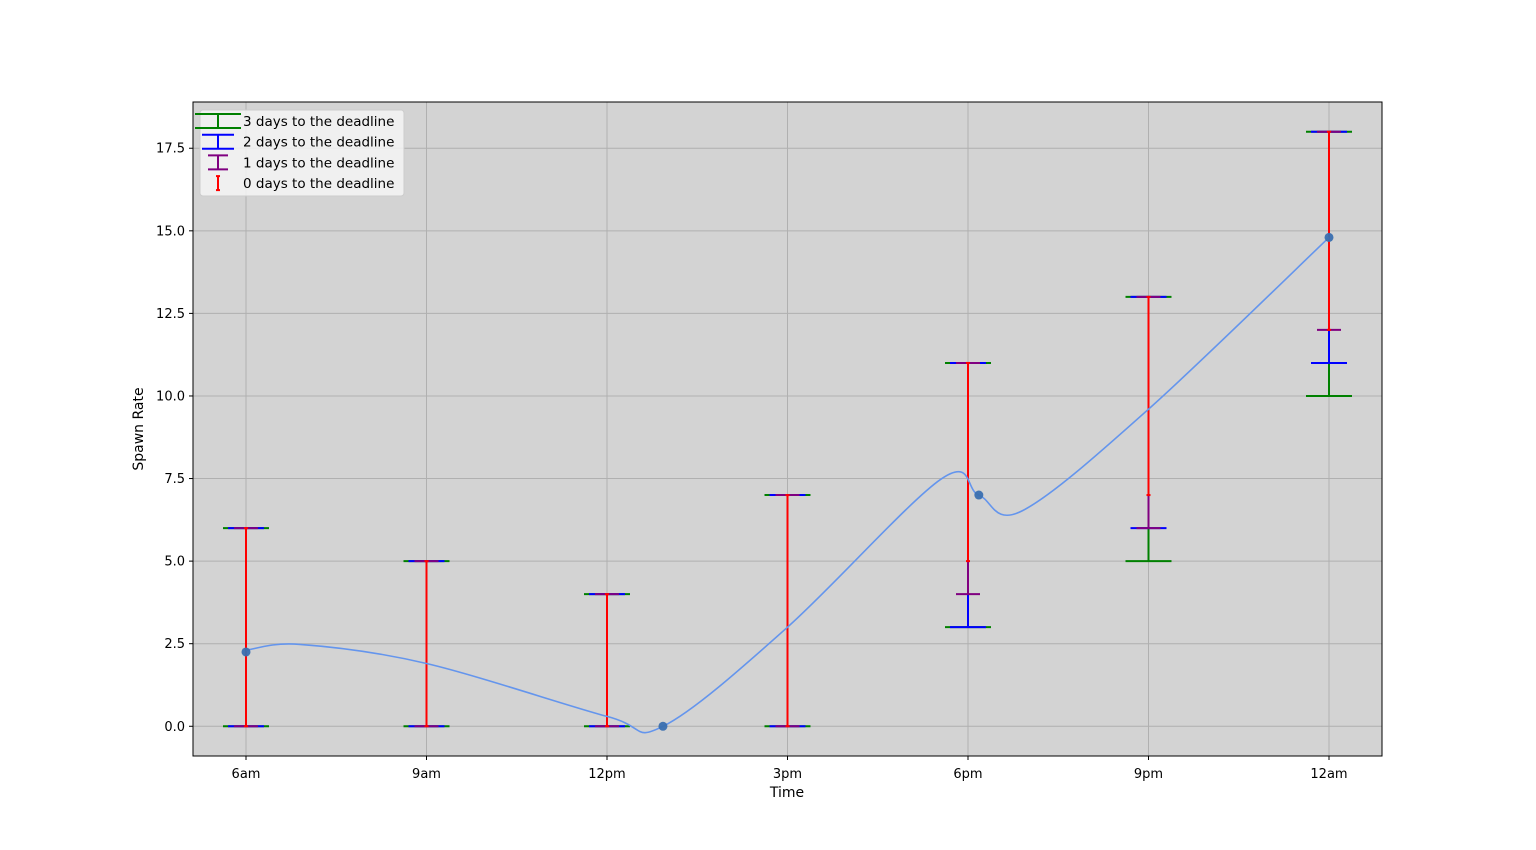 The image size is (1536, 850). What do you see at coordinates (246, 774) in the screenshot?
I see `x-tick-label: 6am` at bounding box center [246, 774].